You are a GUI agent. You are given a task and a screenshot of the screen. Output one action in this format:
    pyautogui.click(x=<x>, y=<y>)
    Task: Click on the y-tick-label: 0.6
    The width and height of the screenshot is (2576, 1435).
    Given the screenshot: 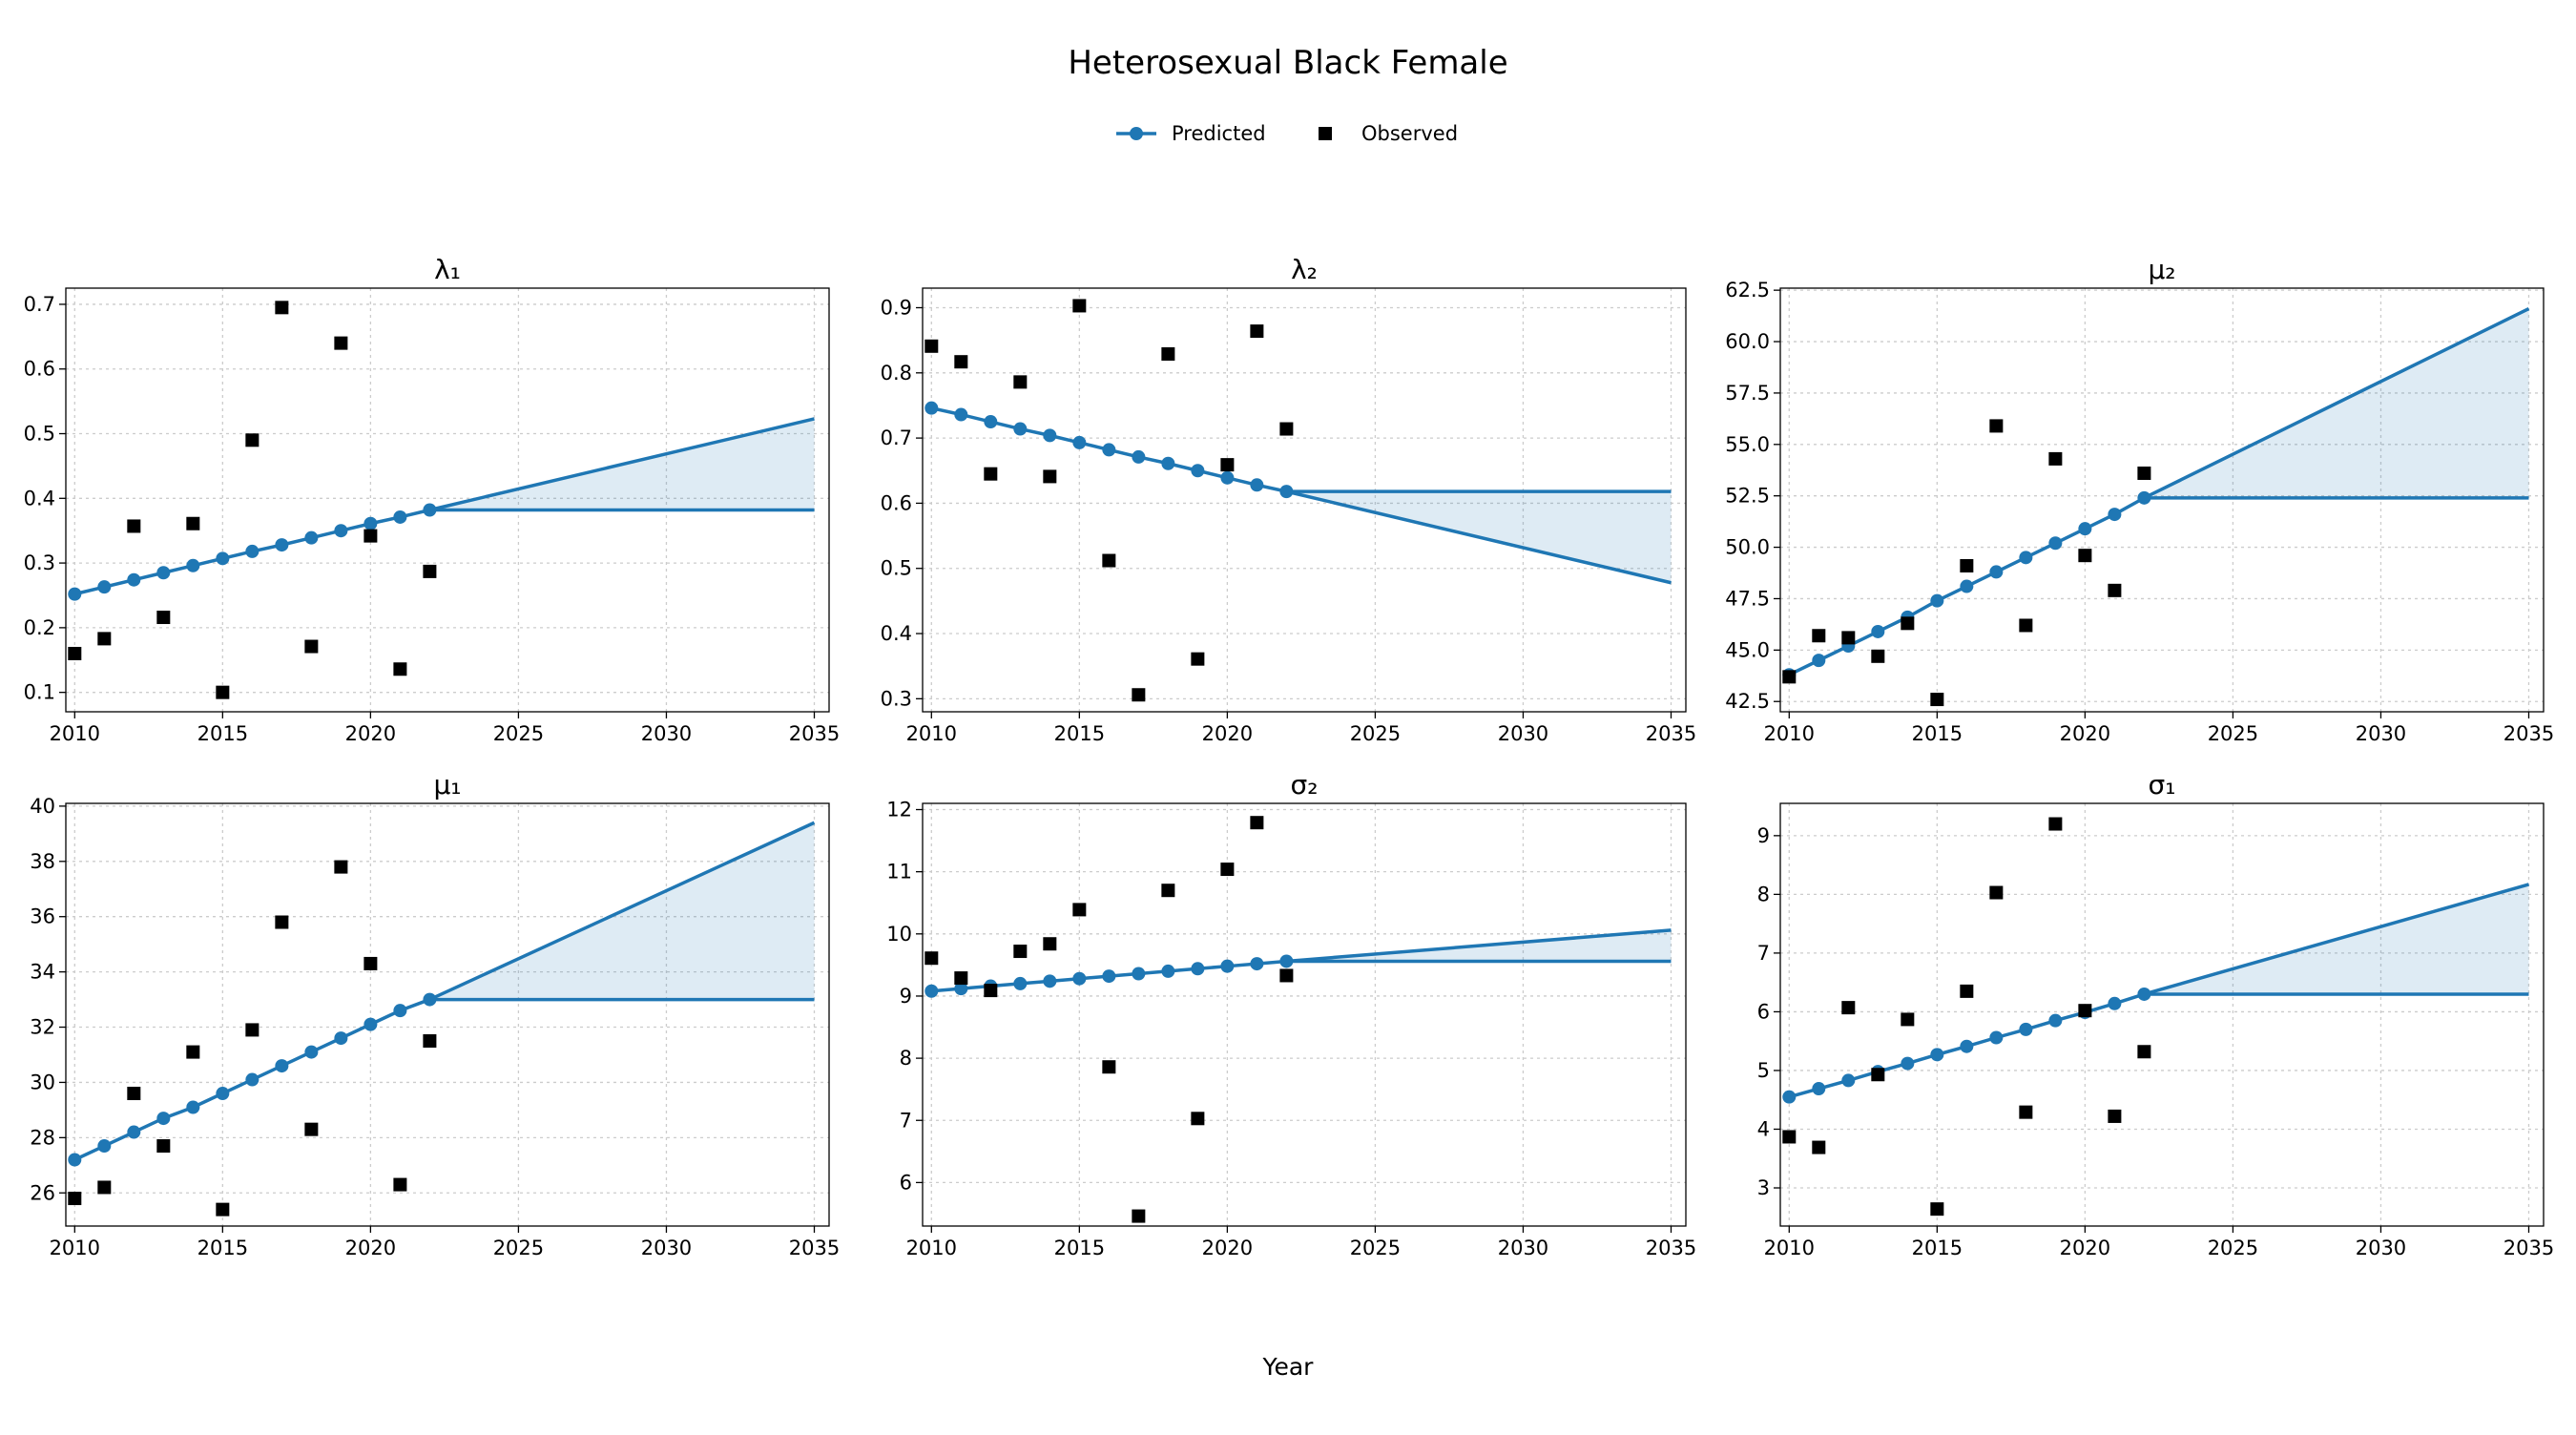 What is the action you would take?
    pyautogui.click(x=896, y=502)
    